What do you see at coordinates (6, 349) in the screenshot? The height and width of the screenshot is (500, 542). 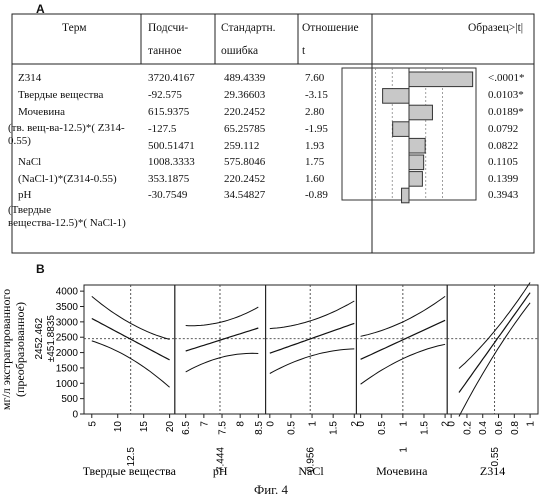 I see `y-axis-label-line1: мг/л экстрагированного` at bounding box center [6, 349].